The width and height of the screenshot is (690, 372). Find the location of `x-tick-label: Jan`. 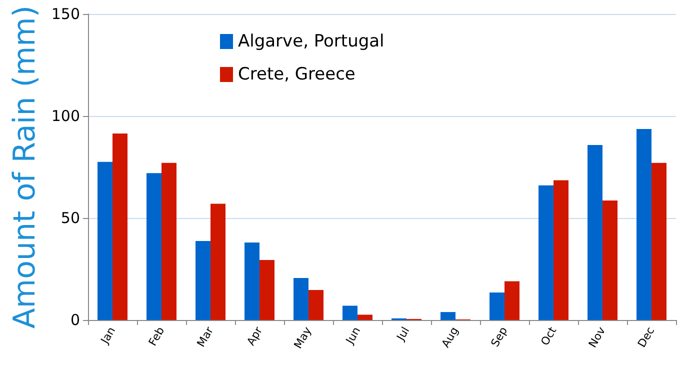

x-tick-label: Jan is located at coordinates (108, 335).